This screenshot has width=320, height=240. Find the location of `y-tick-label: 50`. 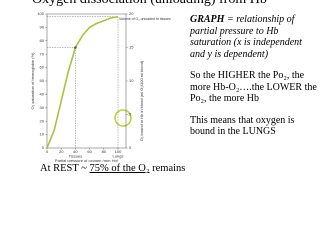

y-tick-label: 50 is located at coordinates (42, 80).